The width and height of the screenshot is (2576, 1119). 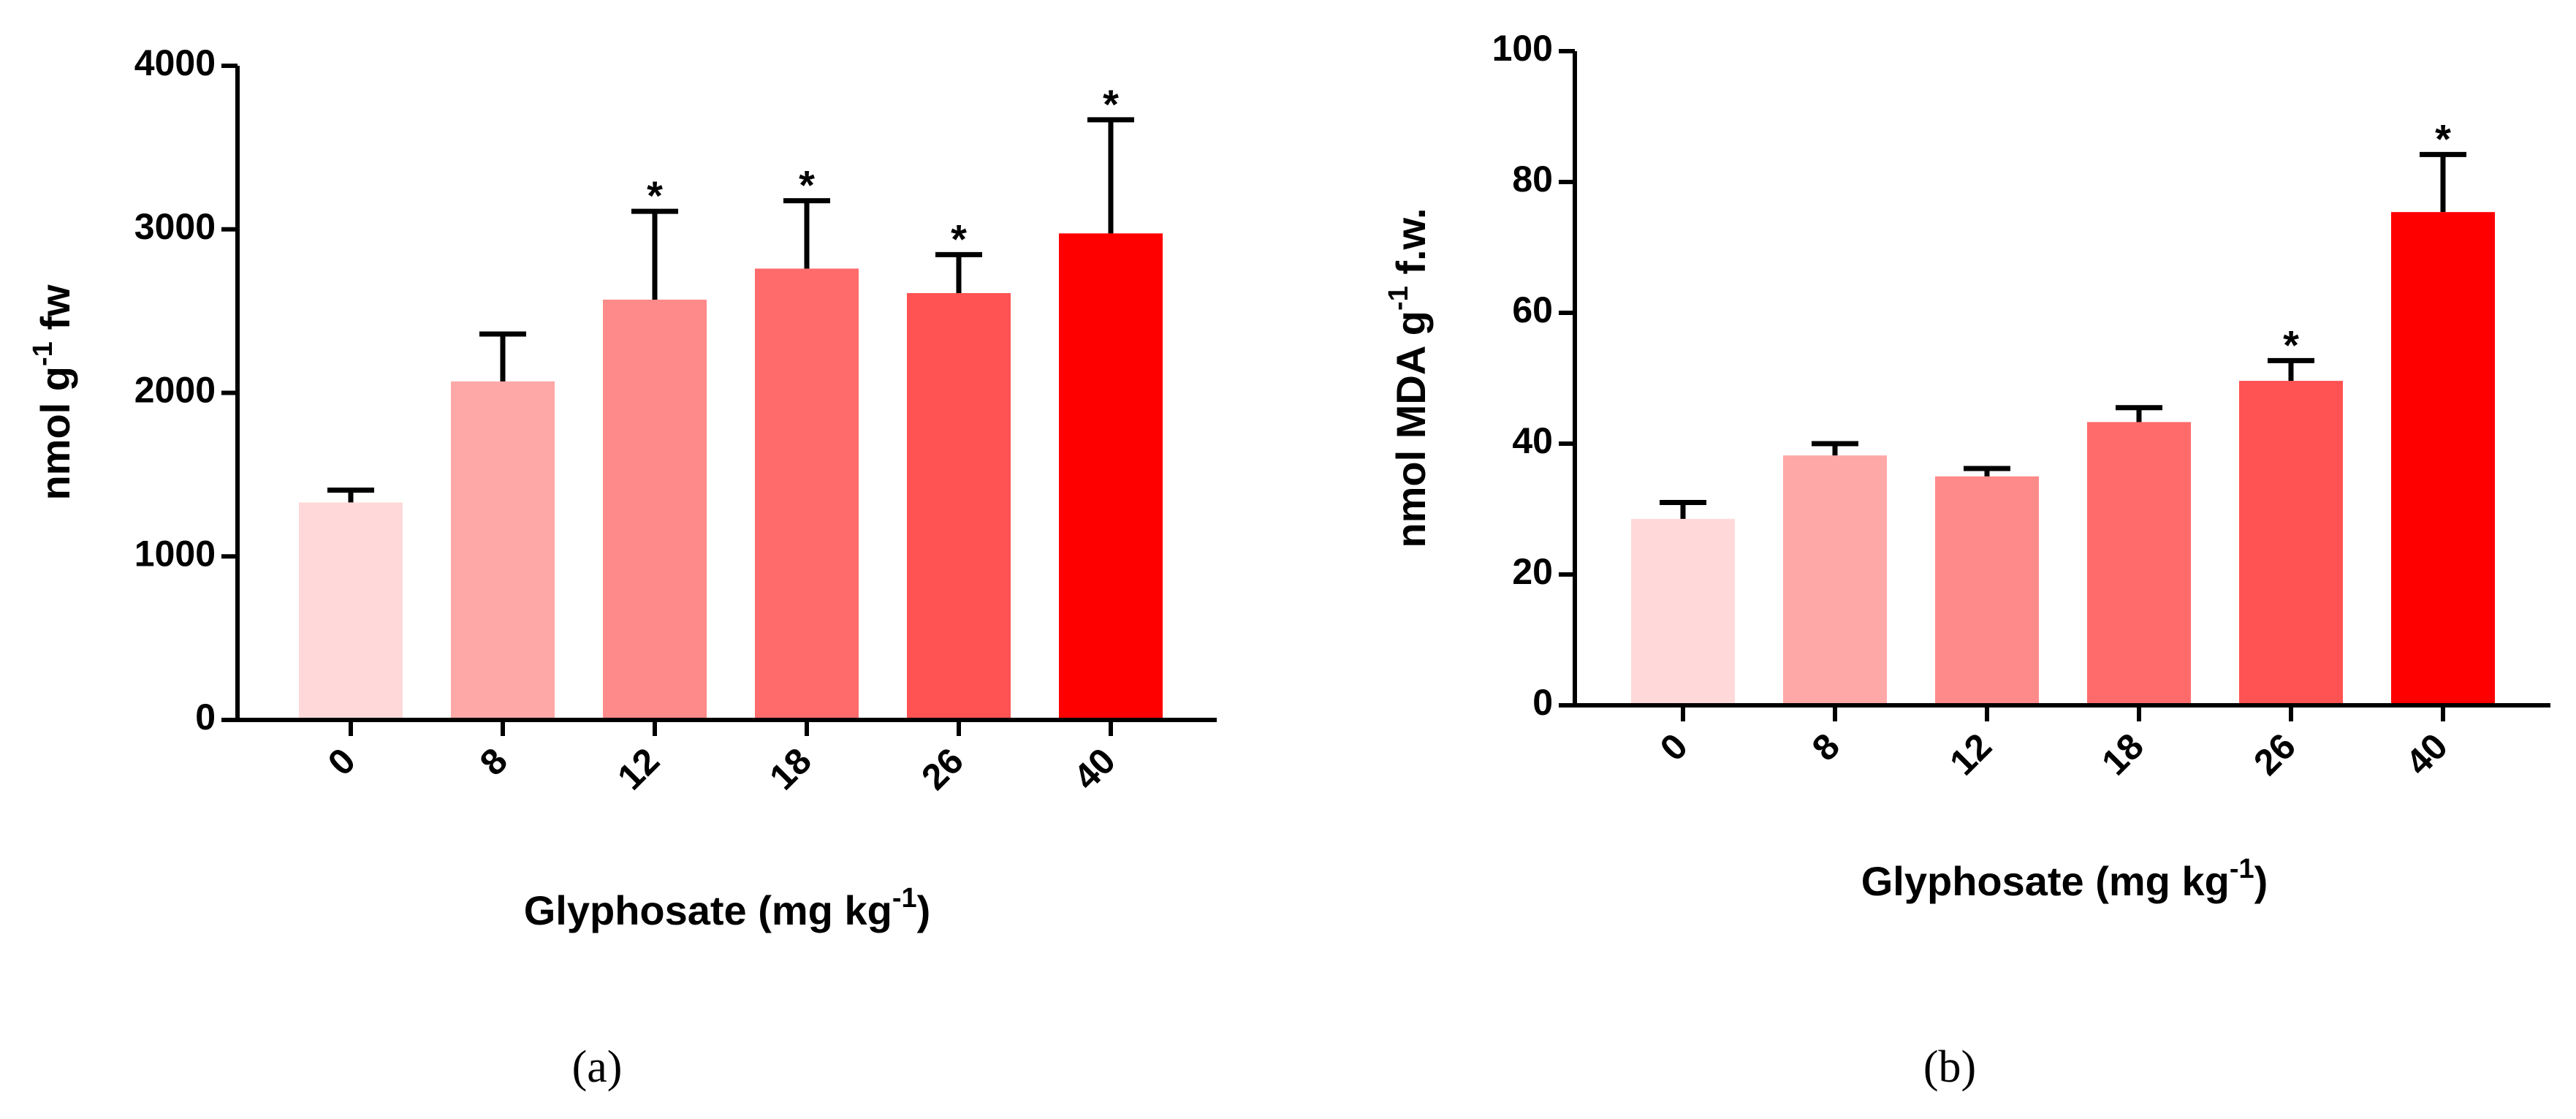 I want to click on y-axis-label: nmol g-1 fw, so click(x=53, y=392).